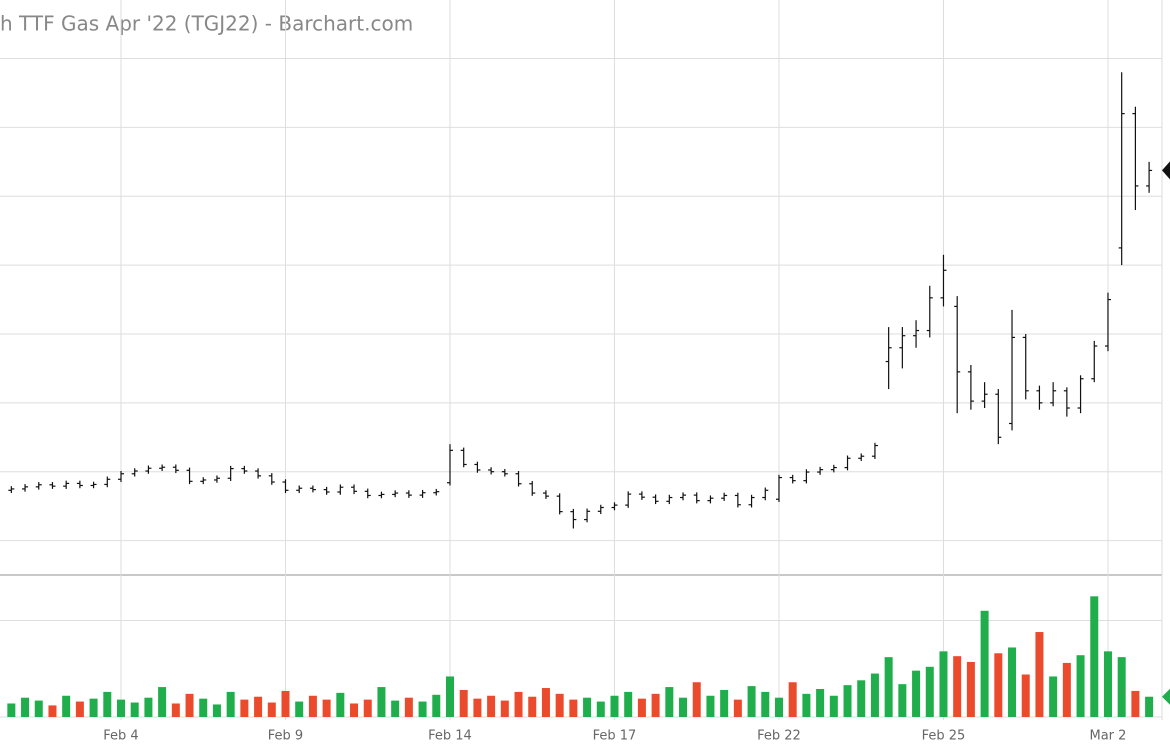 The image size is (1170, 752). I want to click on x-tick-label: Feb 4, so click(120, 736).